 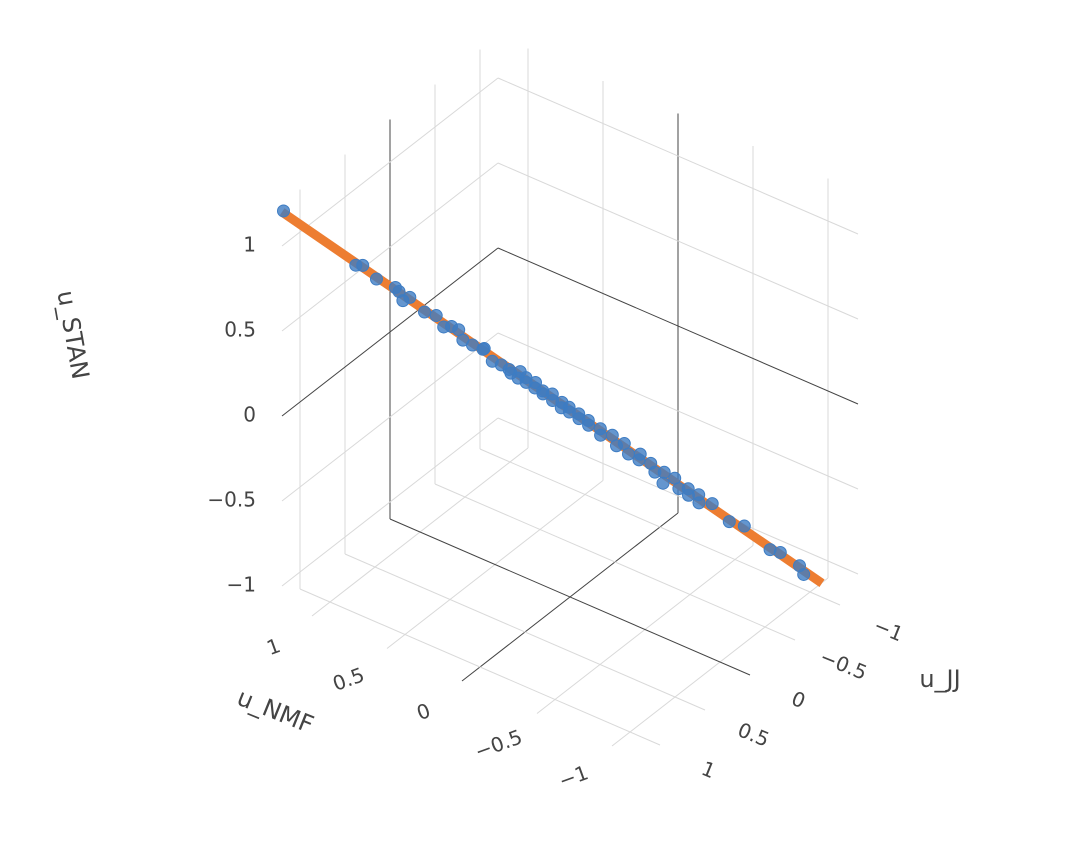 What do you see at coordinates (798, 699) in the screenshot?
I see `x-tick-label: 0` at bounding box center [798, 699].